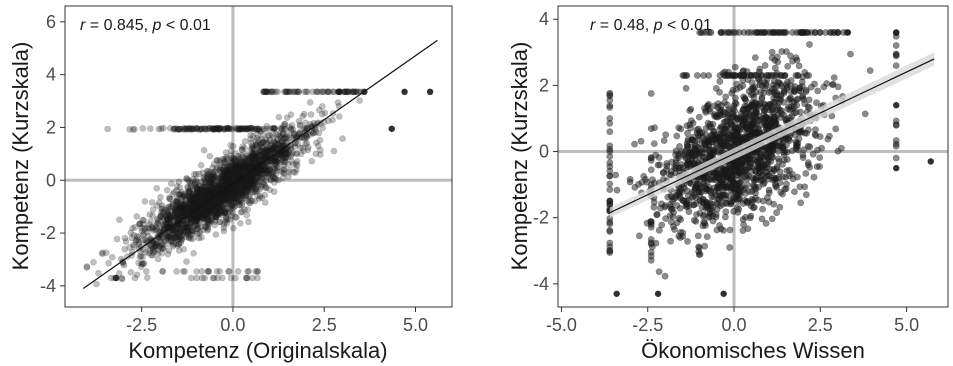 This screenshot has width=953, height=366. Describe the element at coordinates (753, 350) in the screenshot. I see `x-axis-title: Ökonomisches Wissen` at that location.